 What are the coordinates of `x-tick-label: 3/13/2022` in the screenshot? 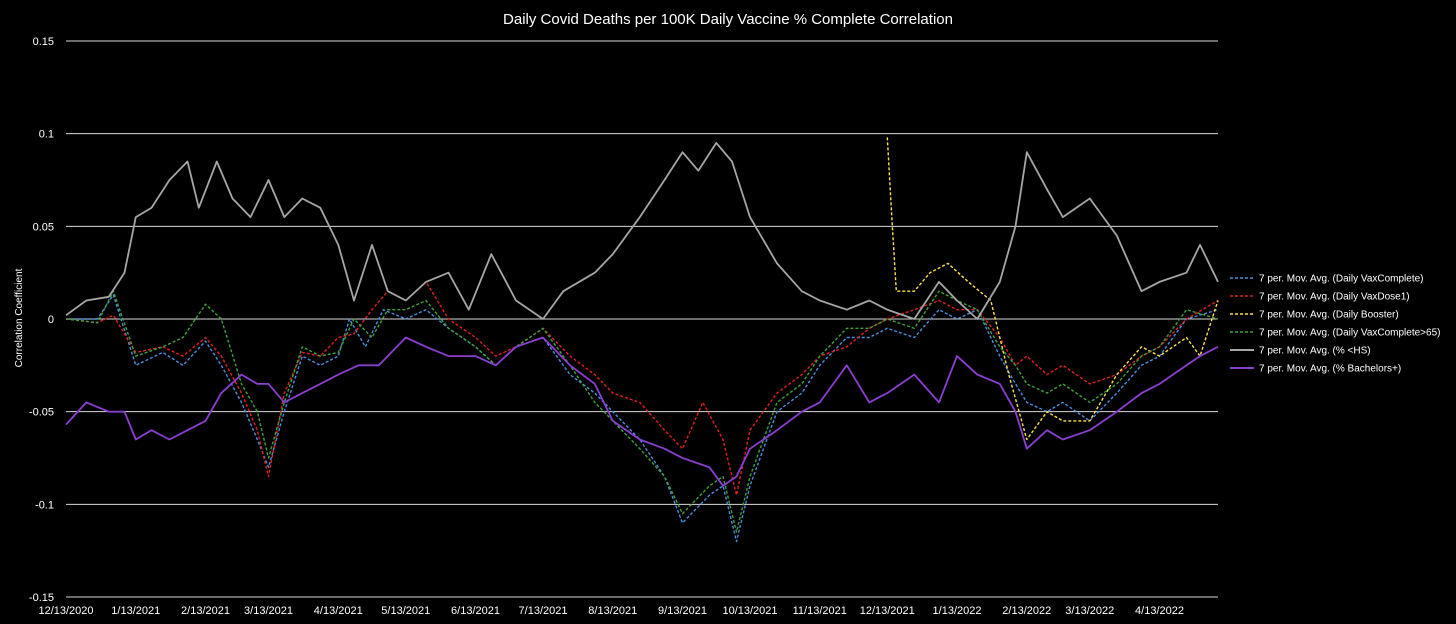 It's located at (1089, 611).